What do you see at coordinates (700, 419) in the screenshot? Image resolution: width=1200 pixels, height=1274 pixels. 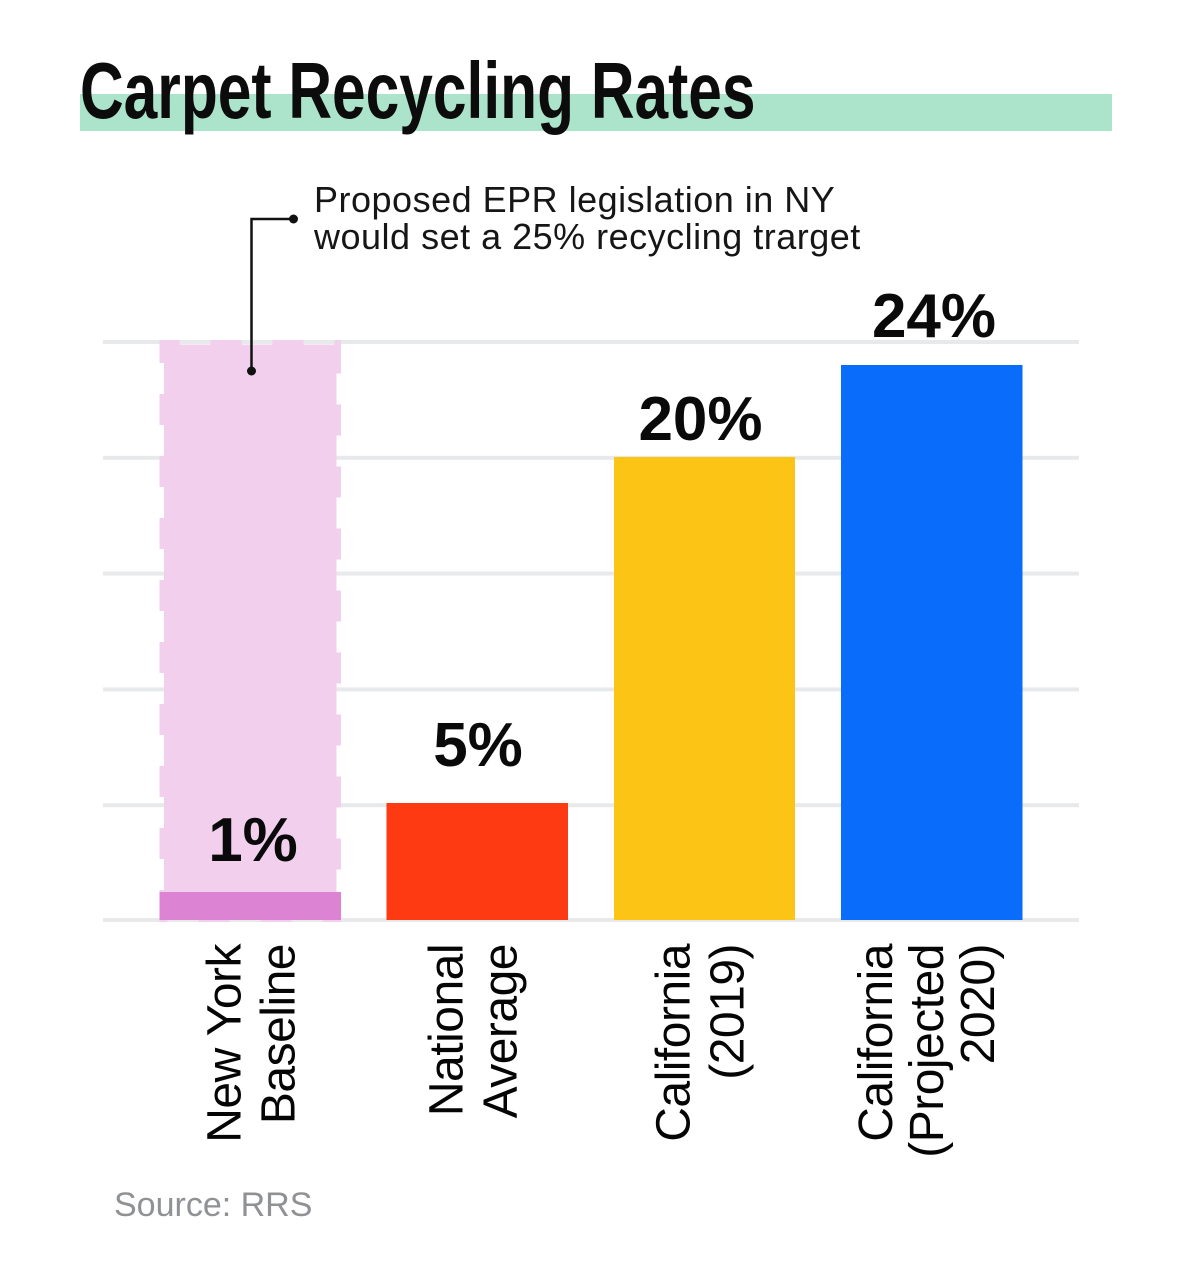 I see `svg-text: 20%` at bounding box center [700, 419].